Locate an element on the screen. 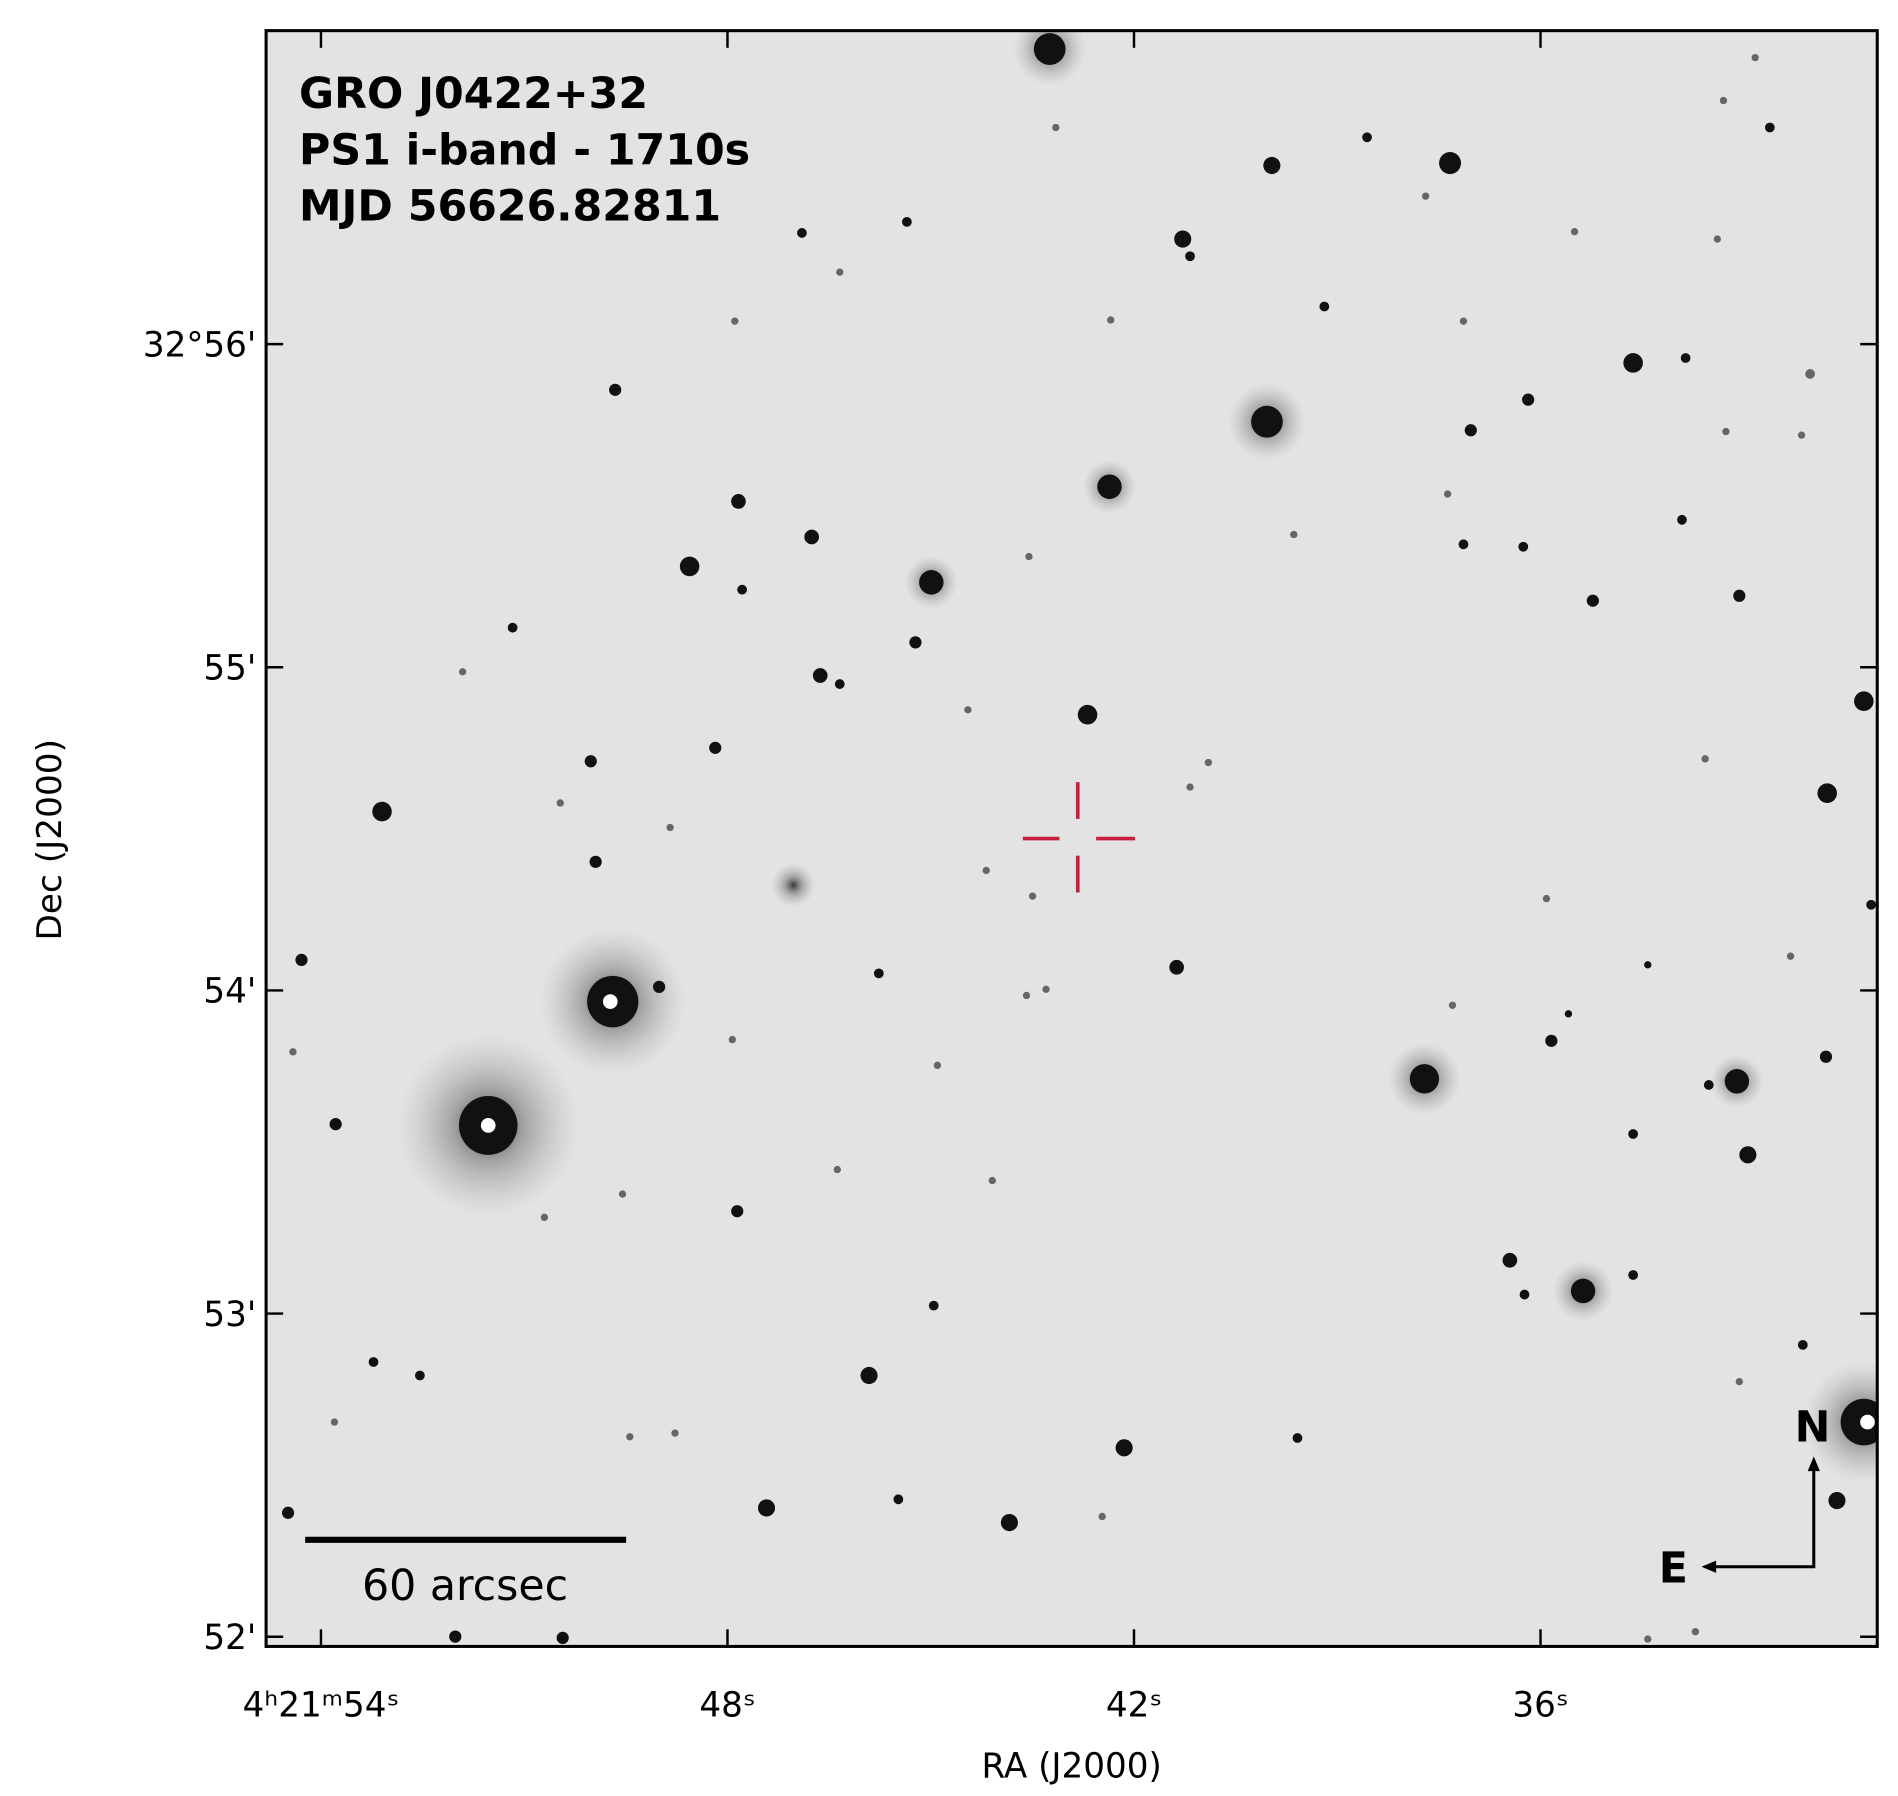 The height and width of the screenshot is (1796, 1898). compass-arrows is located at coordinates (1762, 1516).